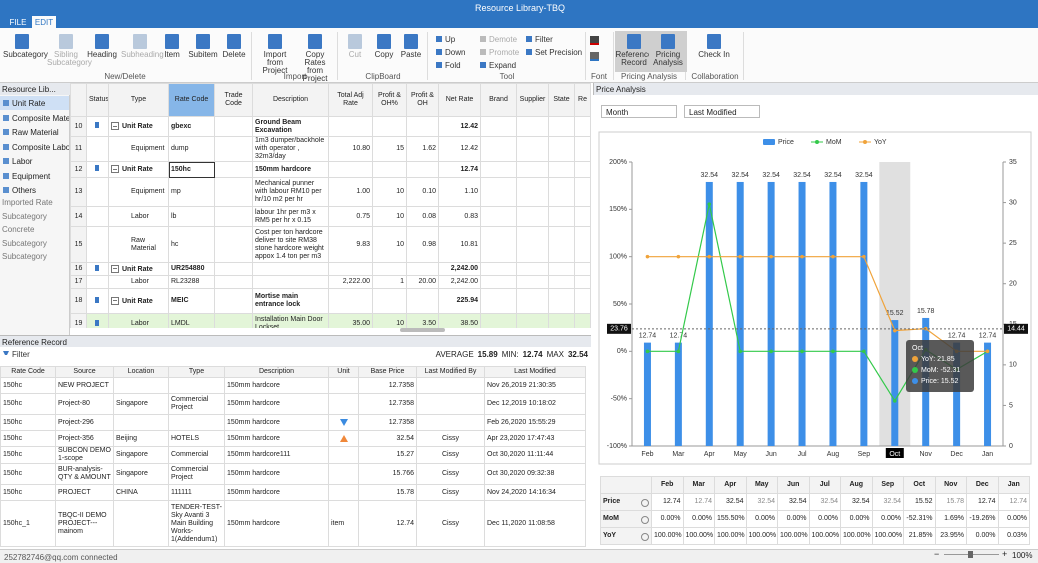 The image size is (1038, 563). What do you see at coordinates (34, 161) in the screenshot?
I see `category-item: Labor` at bounding box center [34, 161].